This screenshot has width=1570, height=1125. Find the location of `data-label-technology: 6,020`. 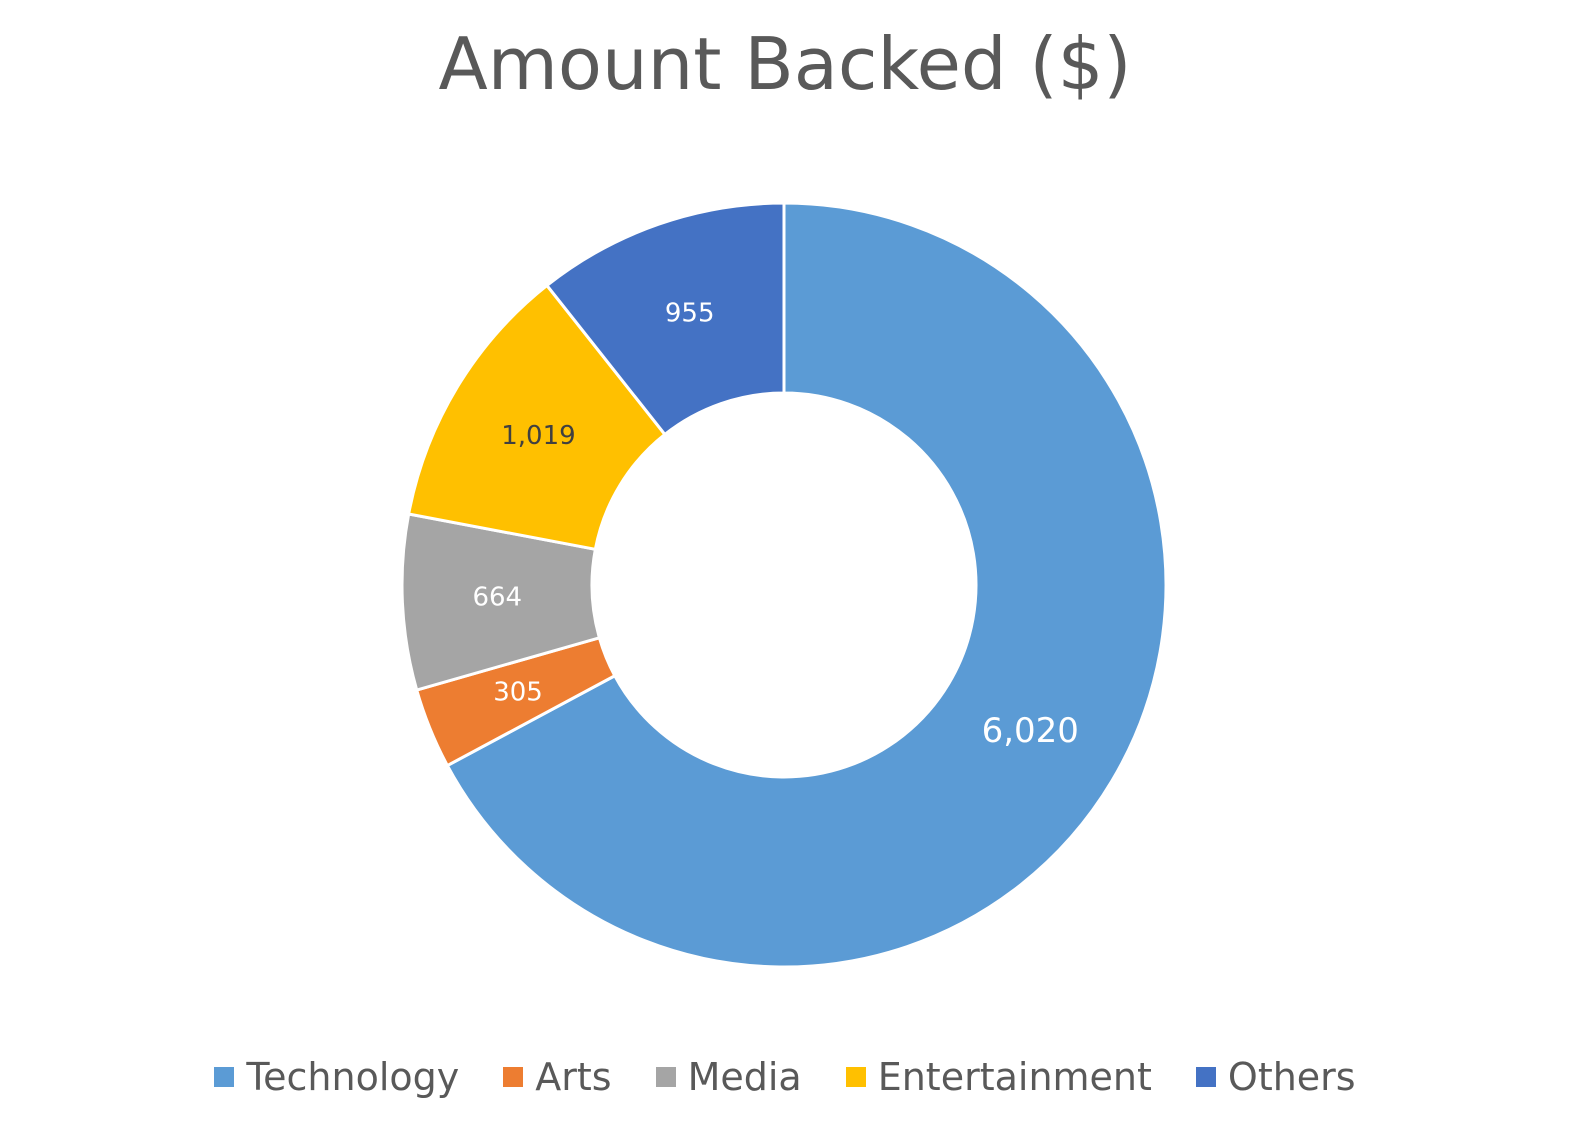

data-label-technology: 6,020 is located at coordinates (1030, 731).